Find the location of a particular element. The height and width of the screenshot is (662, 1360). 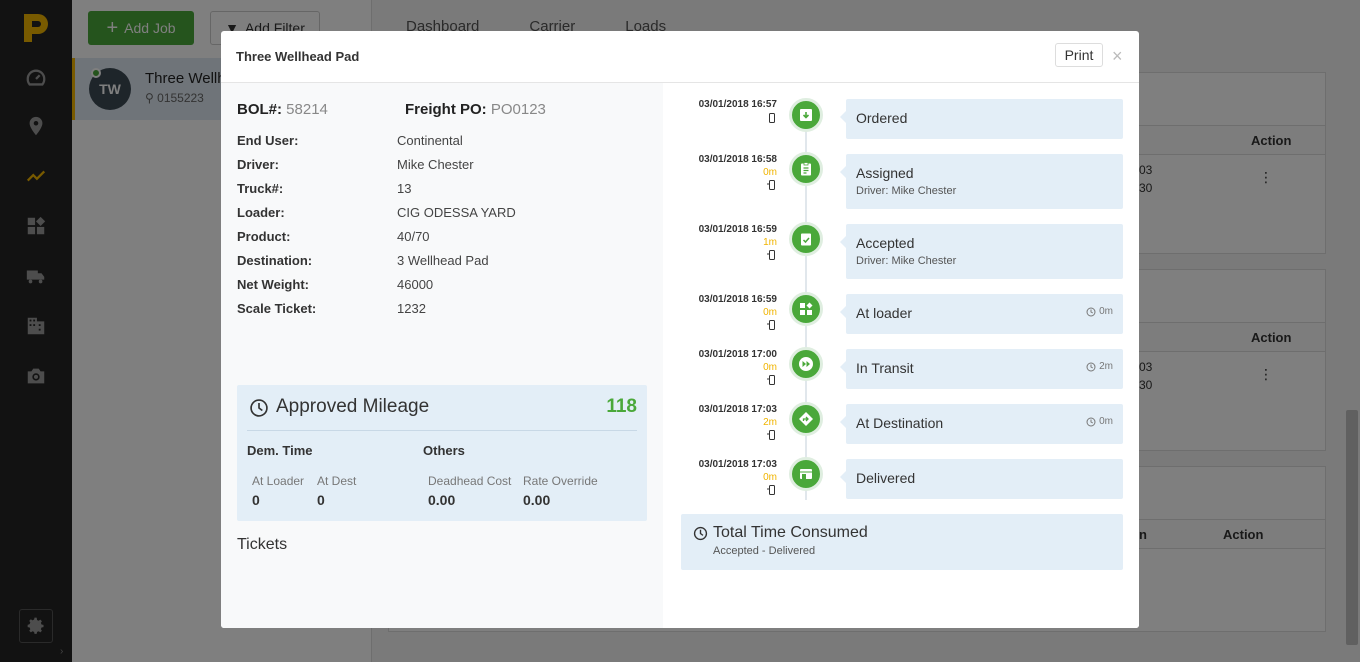

at-dest-value: 0 is located at coordinates (321, 500).